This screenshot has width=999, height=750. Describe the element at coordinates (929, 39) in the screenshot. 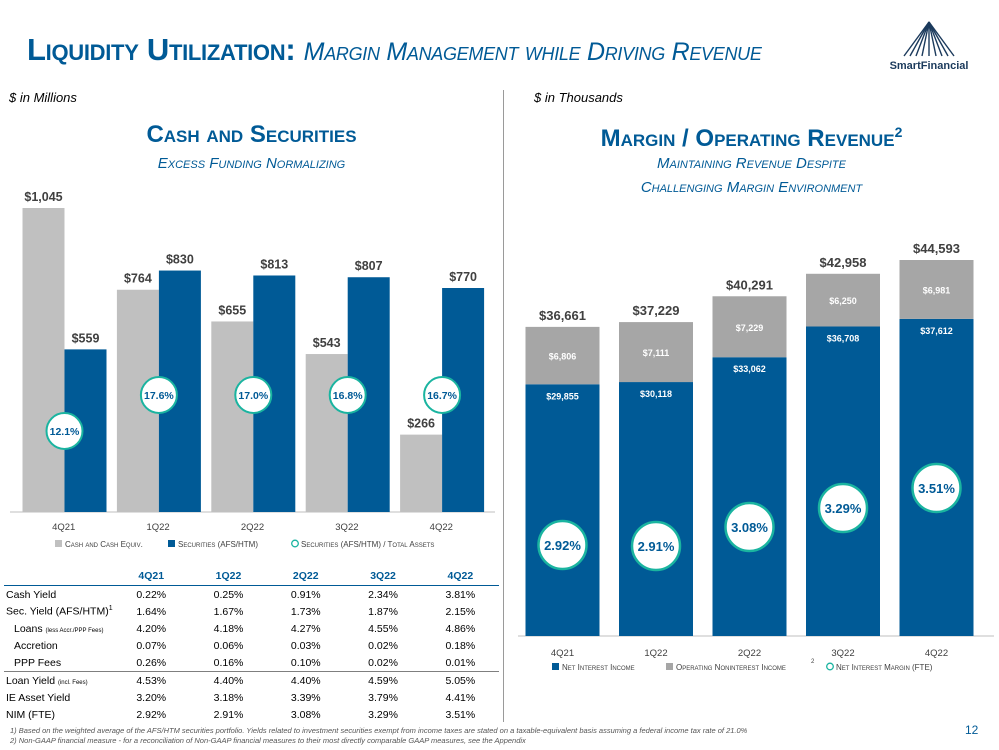

I see `logo-mark-icon` at that location.